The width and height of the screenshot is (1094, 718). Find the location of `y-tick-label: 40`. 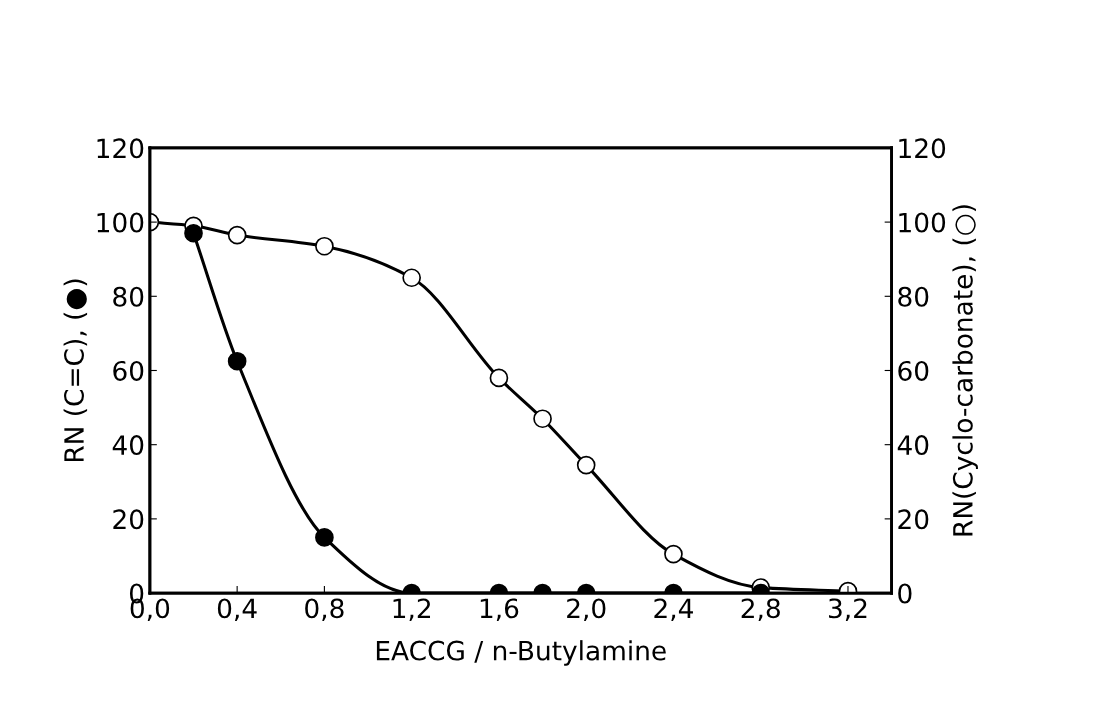

y-tick-label: 40 is located at coordinates (128, 445).